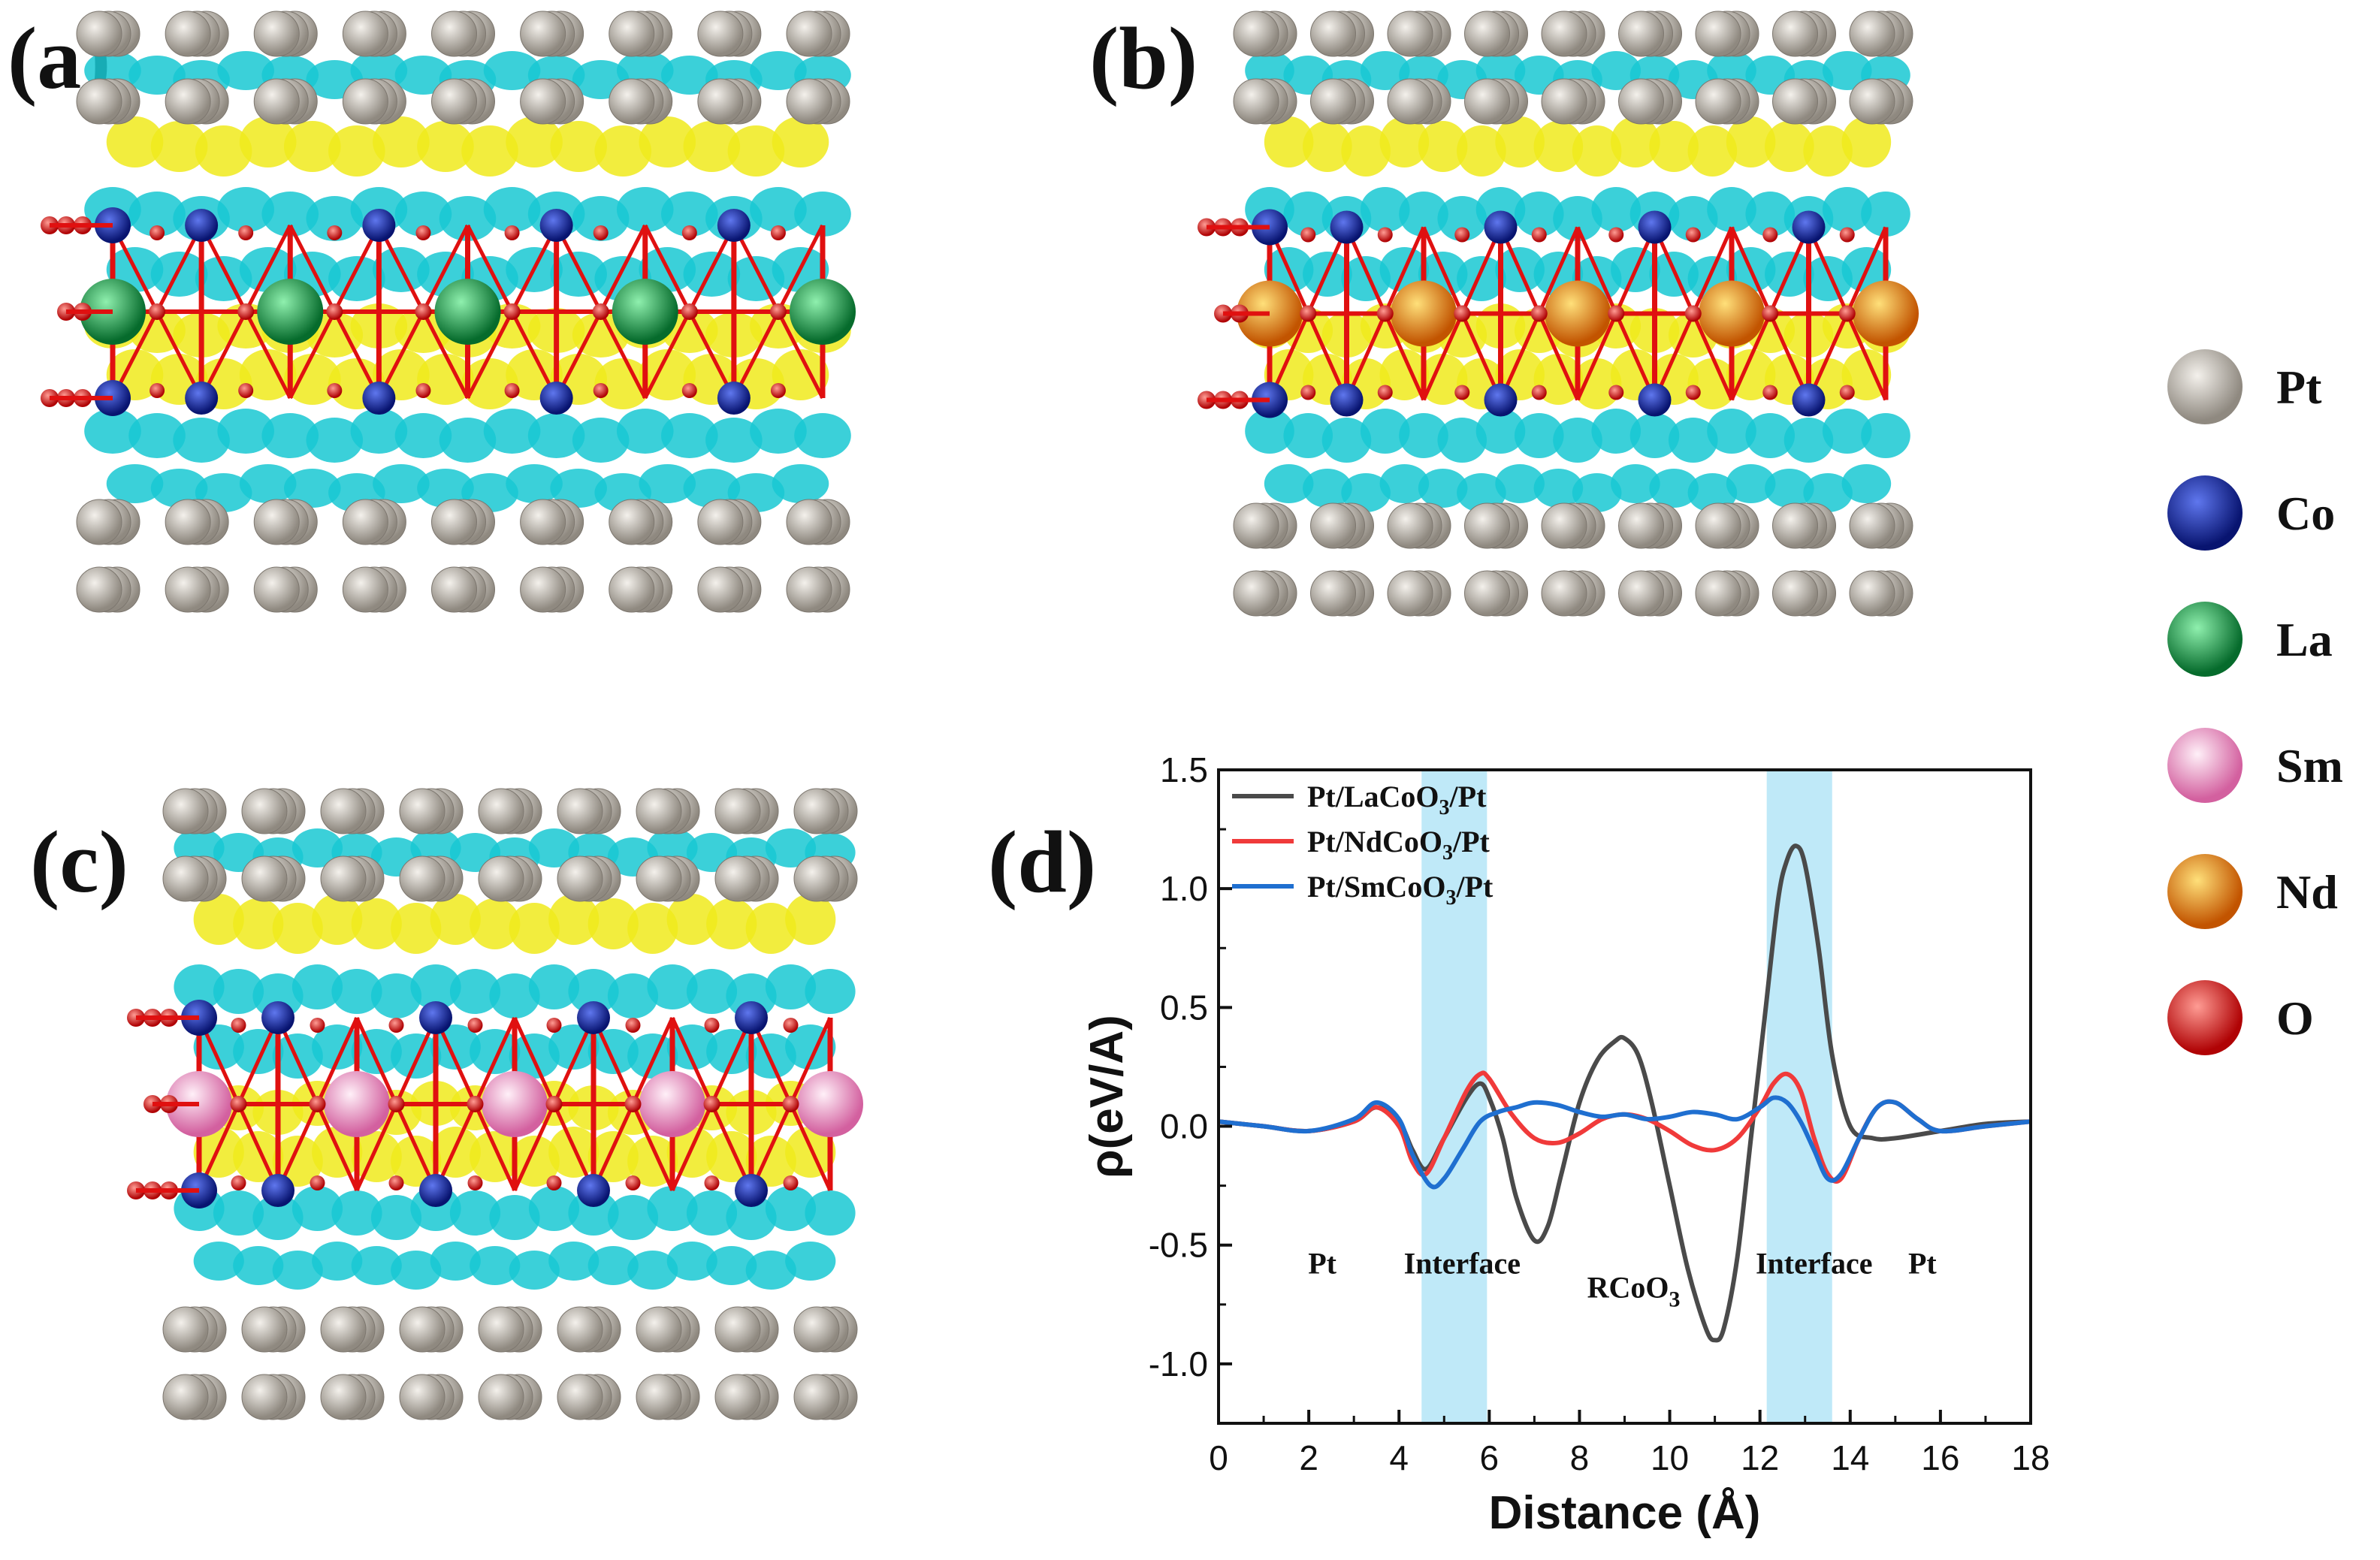 This screenshot has height=1560, width=2380. What do you see at coordinates (1850, 1457) in the screenshot?
I see `x-tick-label: 14` at bounding box center [1850, 1457].